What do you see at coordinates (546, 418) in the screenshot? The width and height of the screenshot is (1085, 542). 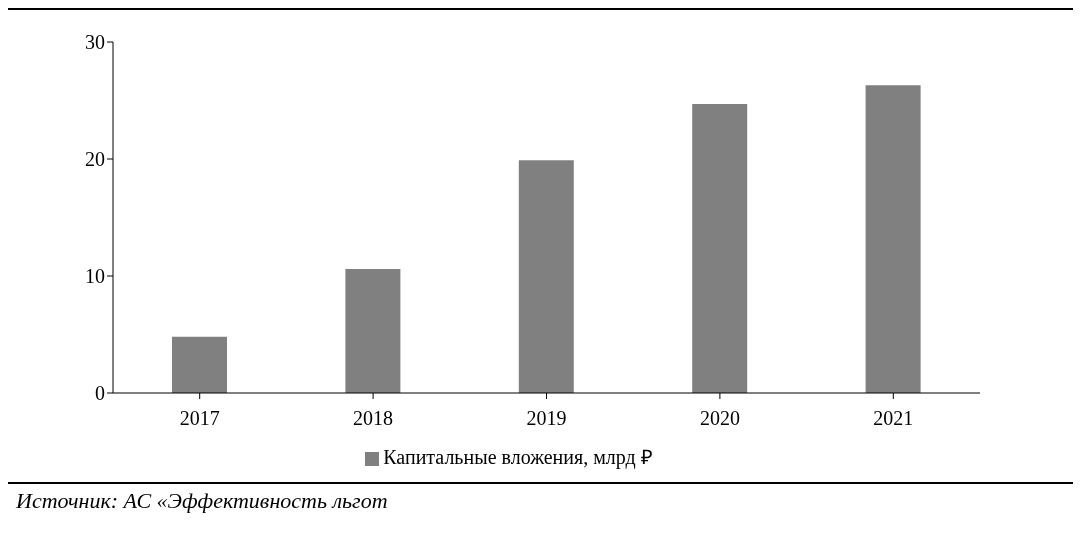 I see `x-tick-label: 2019` at bounding box center [546, 418].